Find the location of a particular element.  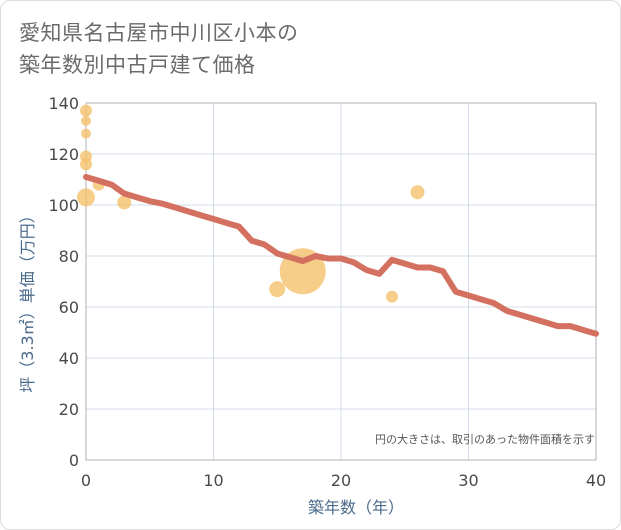

y-tick-label: 20 is located at coordinates (69, 409).